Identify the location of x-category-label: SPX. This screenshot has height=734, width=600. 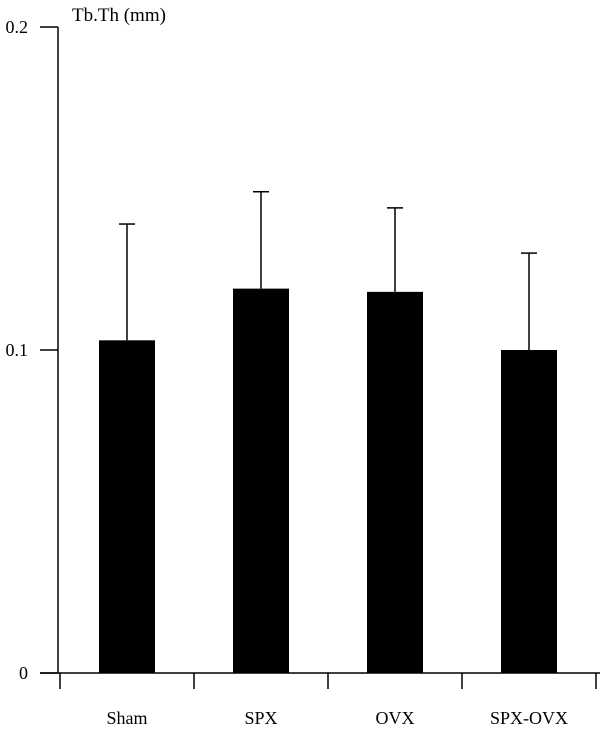
(260, 718).